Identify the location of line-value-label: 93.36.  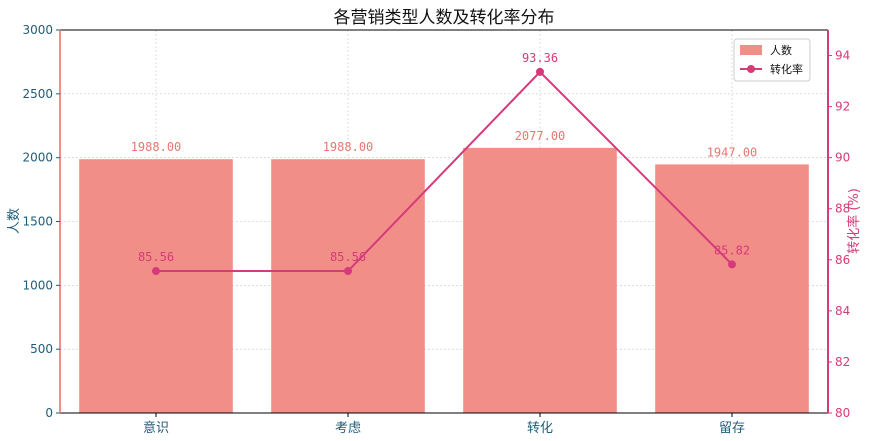
(540, 58).